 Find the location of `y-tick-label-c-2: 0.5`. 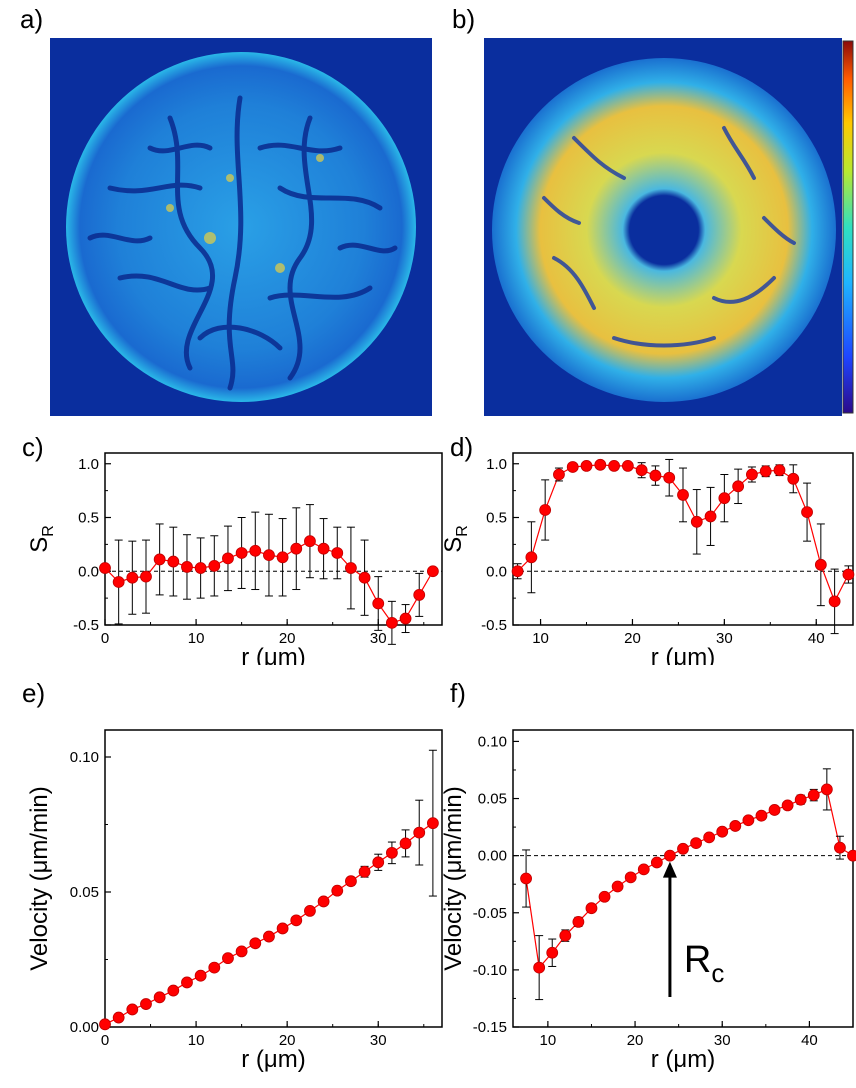

y-tick-label-c-2: 0.5 is located at coordinates (88, 518).